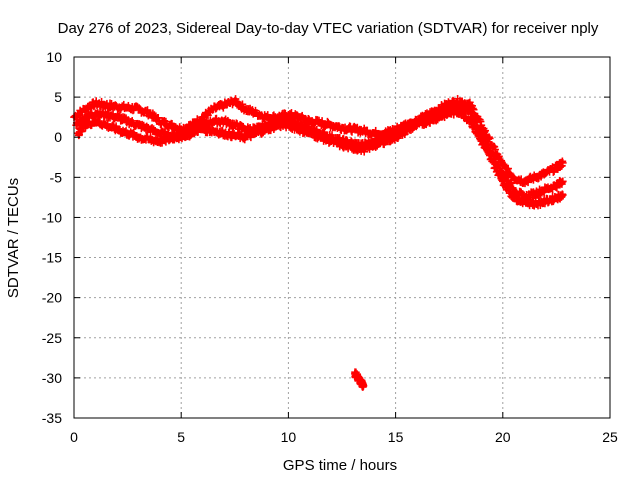 The image size is (640, 480). Describe the element at coordinates (396, 437) in the screenshot. I see `x-tick-label: 15` at that location.